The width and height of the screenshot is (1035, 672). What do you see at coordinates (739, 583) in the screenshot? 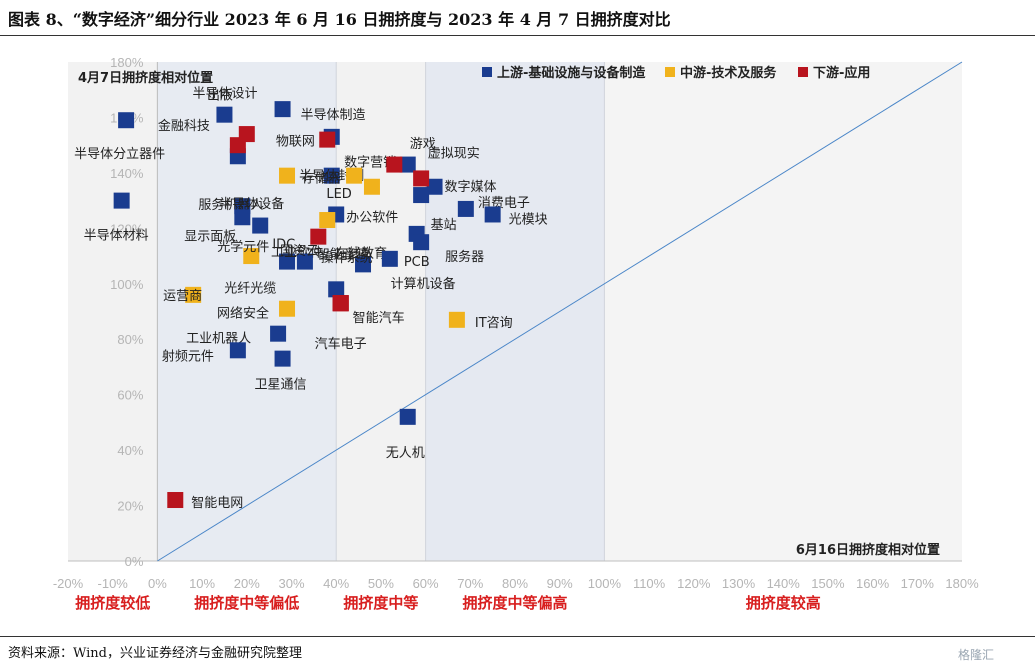
I see `x-tick-label: 130%` at bounding box center [739, 583].